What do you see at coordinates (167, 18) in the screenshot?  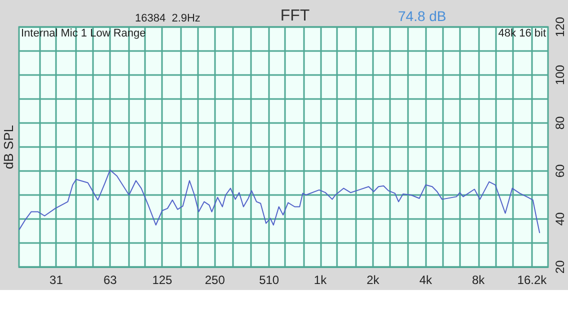 I see `text: 16384 2.9Hz` at bounding box center [167, 18].